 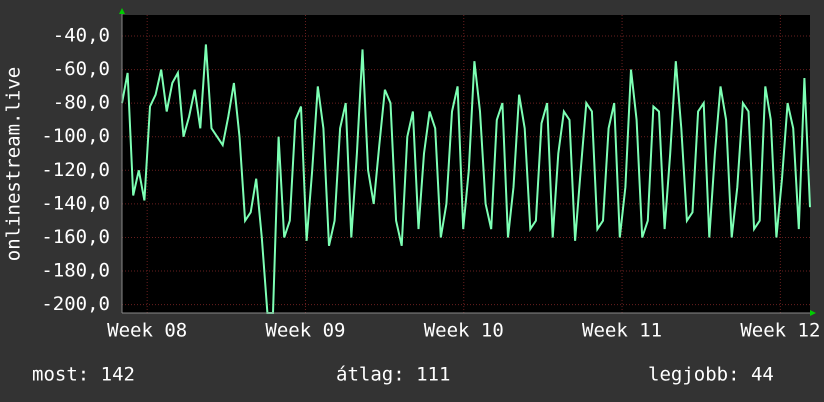 I want to click on y-tick-label: -60,0, so click(x=81, y=69).